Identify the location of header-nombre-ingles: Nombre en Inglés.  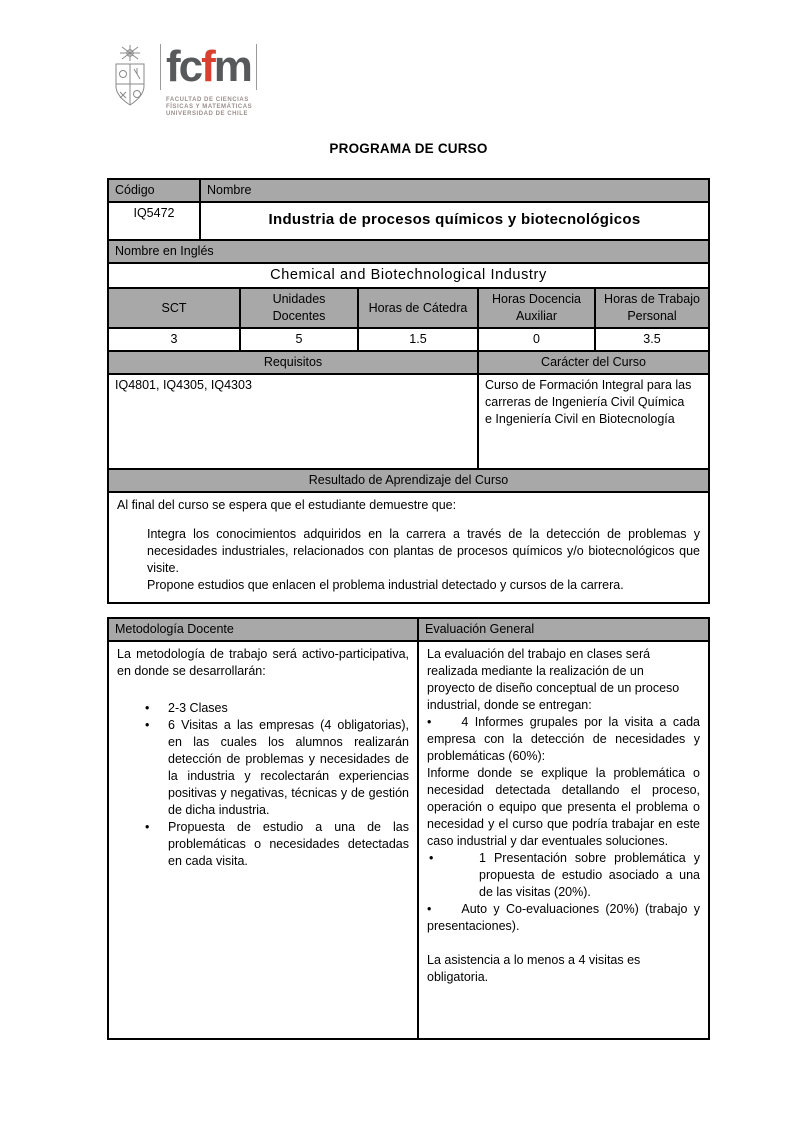
(408, 251).